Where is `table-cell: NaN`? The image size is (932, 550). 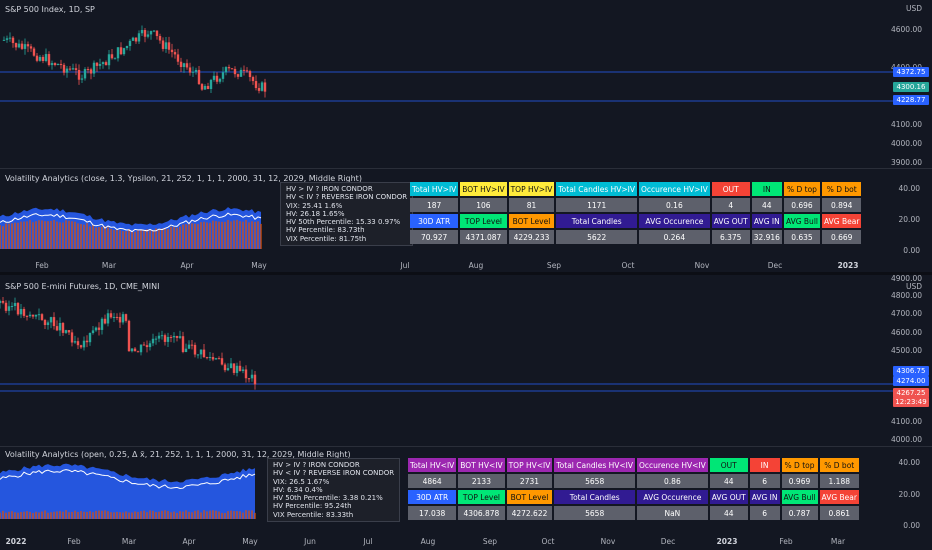
table-cell: NaN is located at coordinates (672, 513).